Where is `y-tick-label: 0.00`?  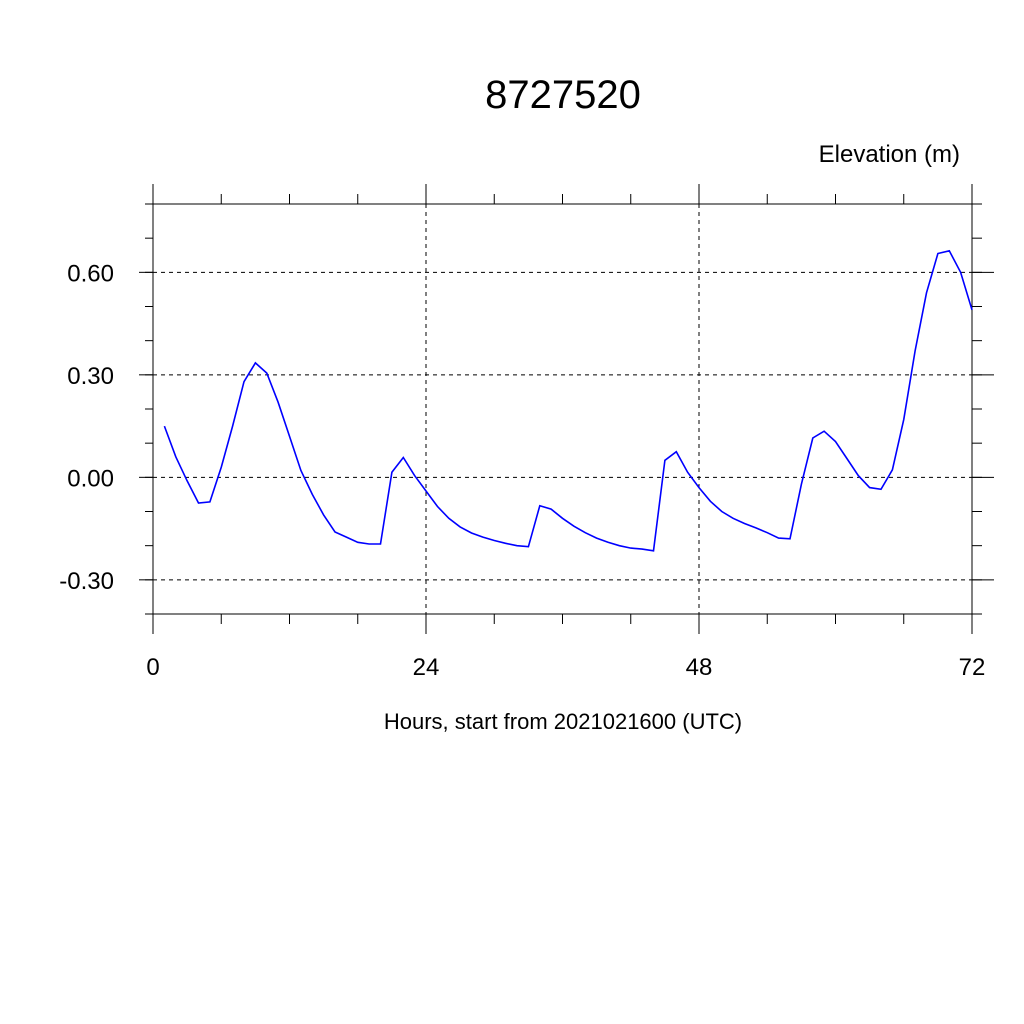
y-tick-label: 0.00 is located at coordinates (90, 478).